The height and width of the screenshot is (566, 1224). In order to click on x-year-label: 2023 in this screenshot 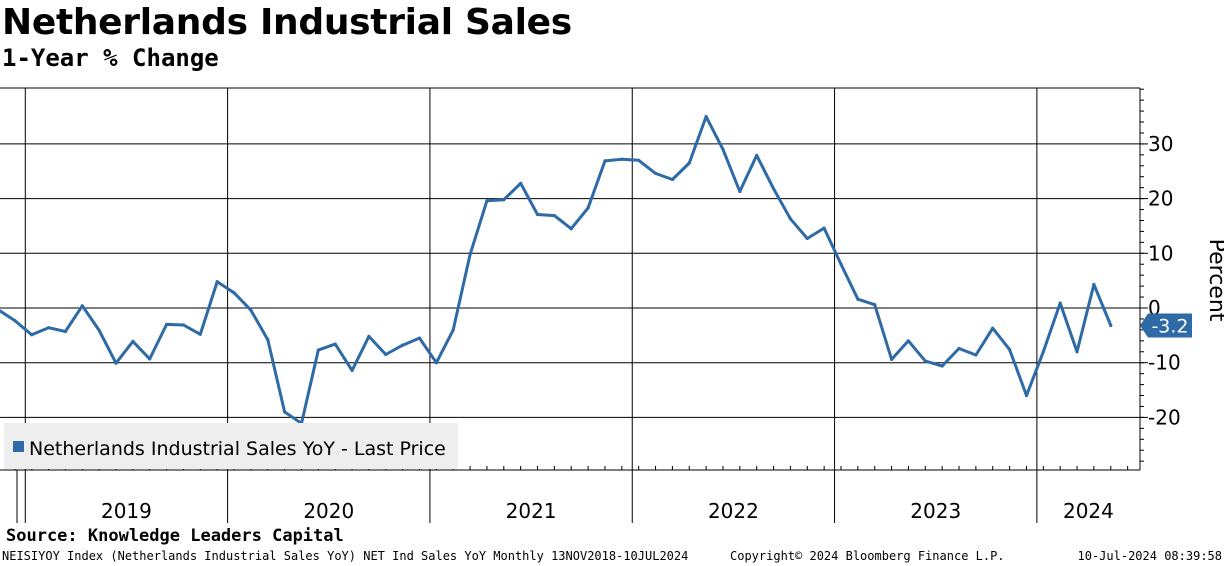, I will do `click(935, 511)`.